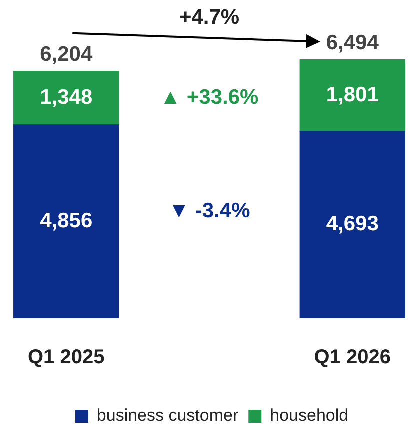 The height and width of the screenshot is (435, 419). I want to click on data-label: 1,348, so click(66, 97).